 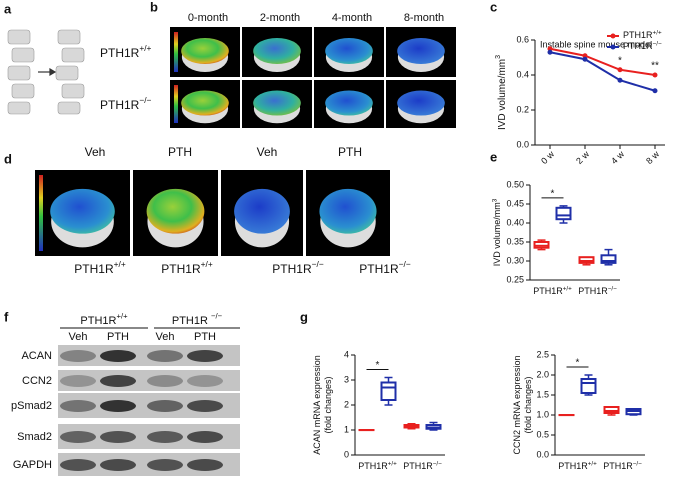 I want to click on column-label: 2-month, so click(x=280, y=18).